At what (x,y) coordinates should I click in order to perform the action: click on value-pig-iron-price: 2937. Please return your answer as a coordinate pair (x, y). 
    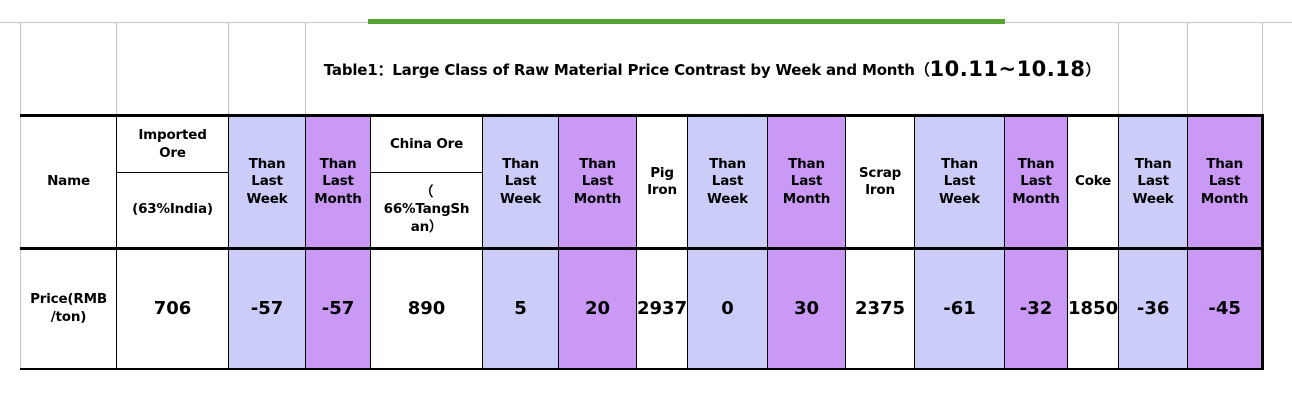
    Looking at the image, I should click on (662, 308).